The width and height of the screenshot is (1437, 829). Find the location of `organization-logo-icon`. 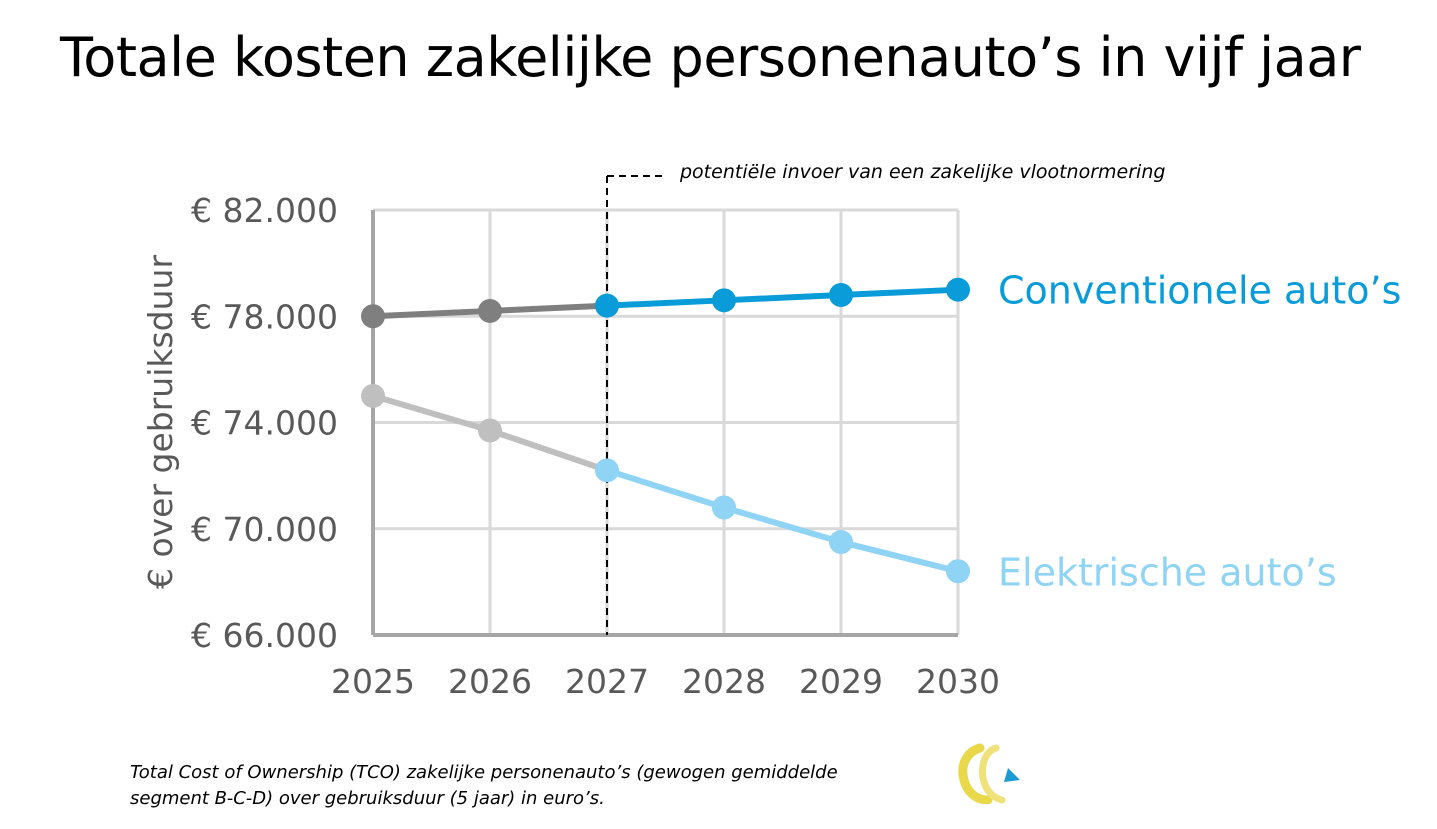

organization-logo-icon is located at coordinates (989, 773).